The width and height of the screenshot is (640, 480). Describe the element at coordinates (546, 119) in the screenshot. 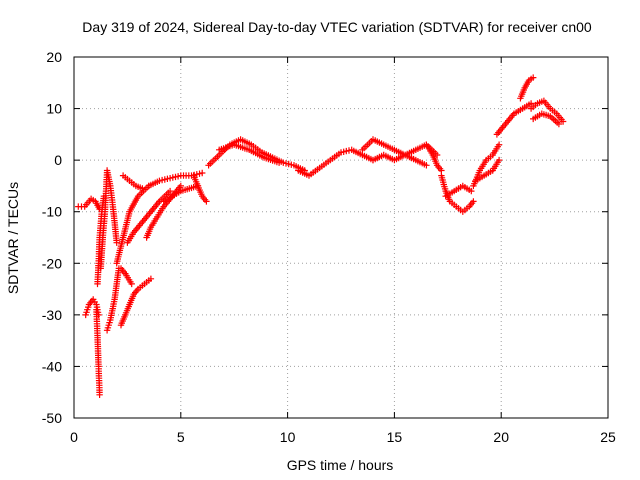

I see `series-s29` at that location.